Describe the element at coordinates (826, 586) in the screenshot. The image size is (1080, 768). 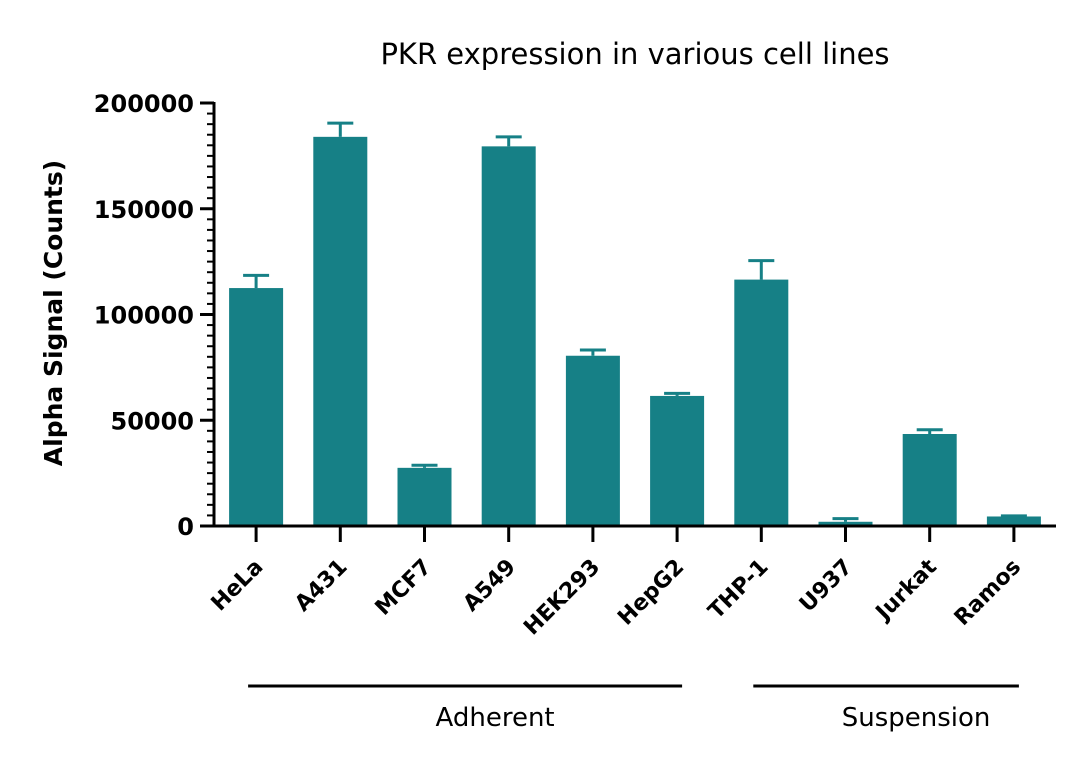
I see `x-tick-label-u937: U937` at that location.